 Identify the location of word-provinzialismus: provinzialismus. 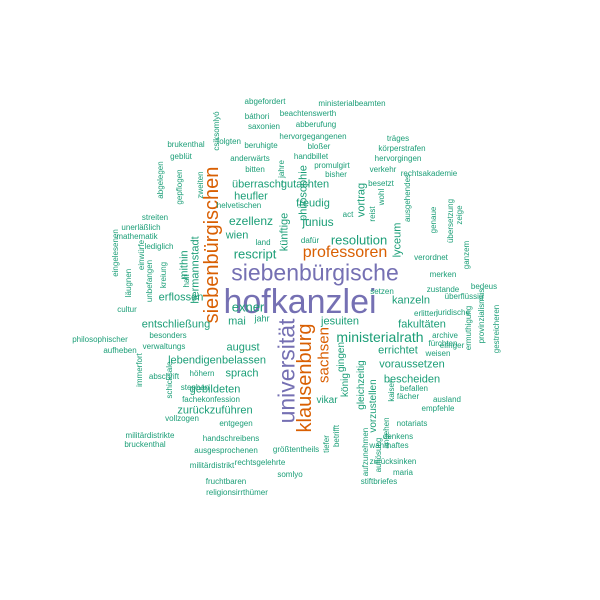
(481, 316).